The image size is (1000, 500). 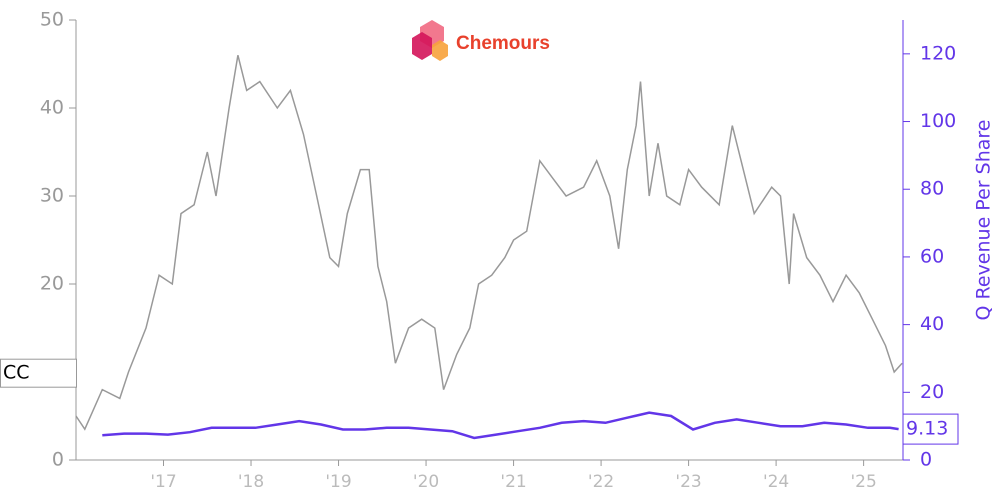 I want to click on logo: Chemours, so click(x=481, y=40).